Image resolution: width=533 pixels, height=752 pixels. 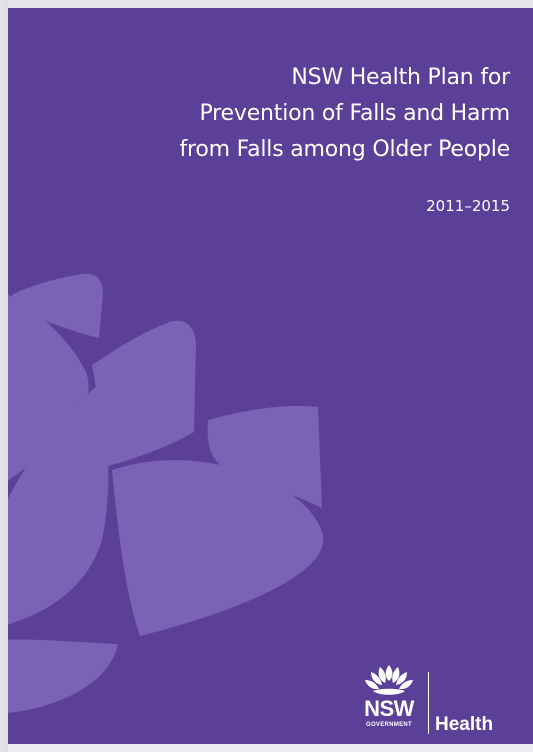 I want to click on title-line-2: Prevention of Falls and Harm, so click(x=355, y=113).